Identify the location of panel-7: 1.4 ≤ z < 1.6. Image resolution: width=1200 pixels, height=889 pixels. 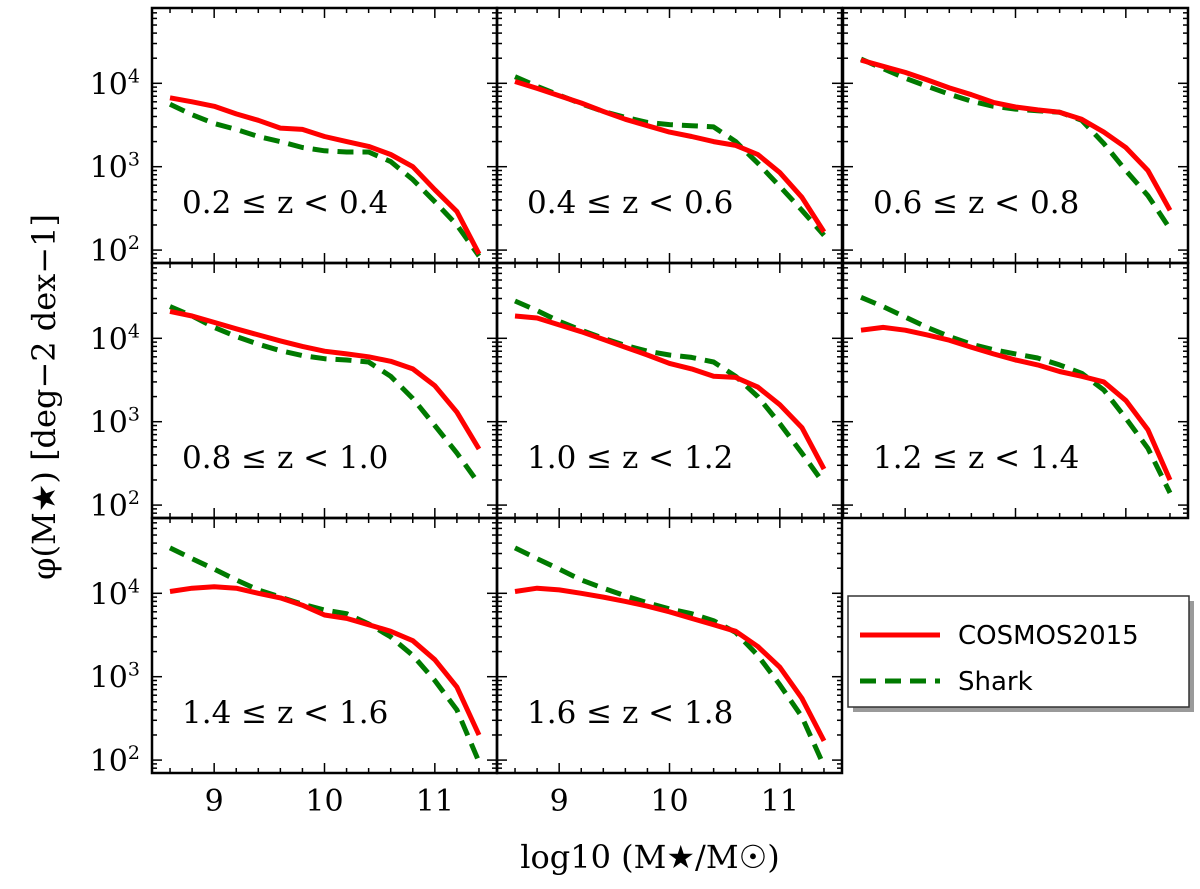
(324, 645).